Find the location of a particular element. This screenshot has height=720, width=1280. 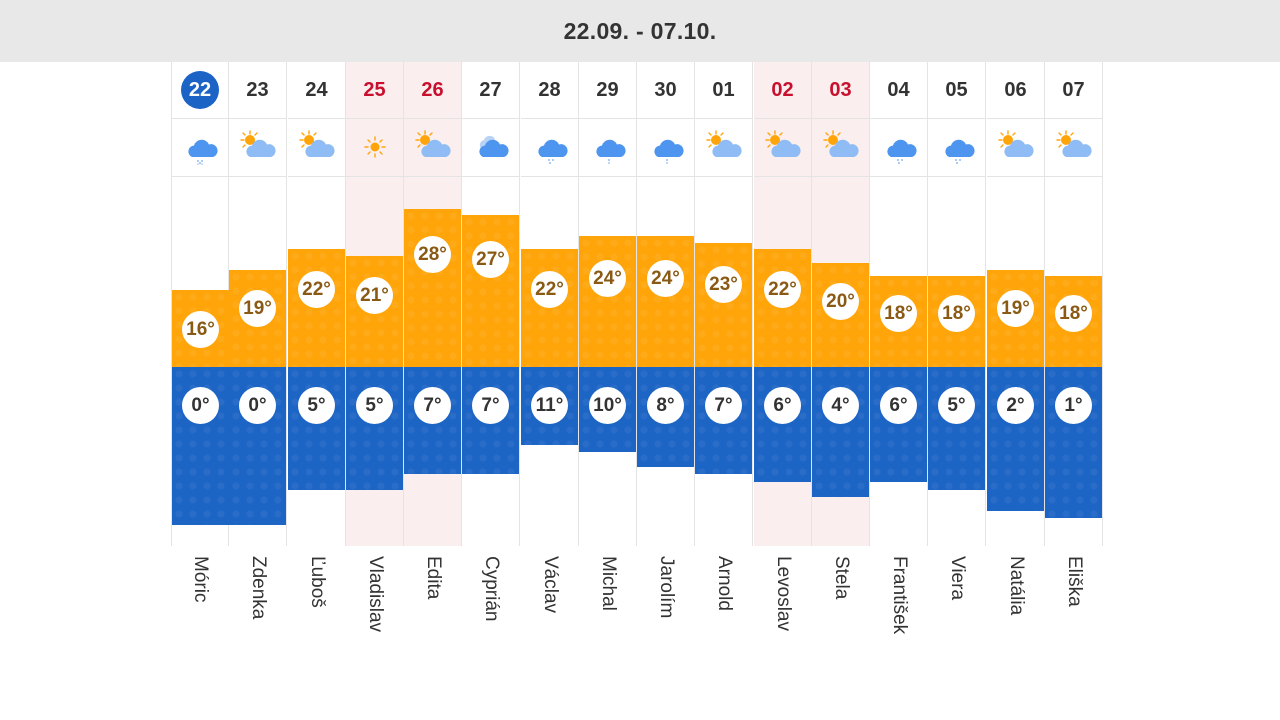

max-temp-label: 19° is located at coordinates (257, 308).